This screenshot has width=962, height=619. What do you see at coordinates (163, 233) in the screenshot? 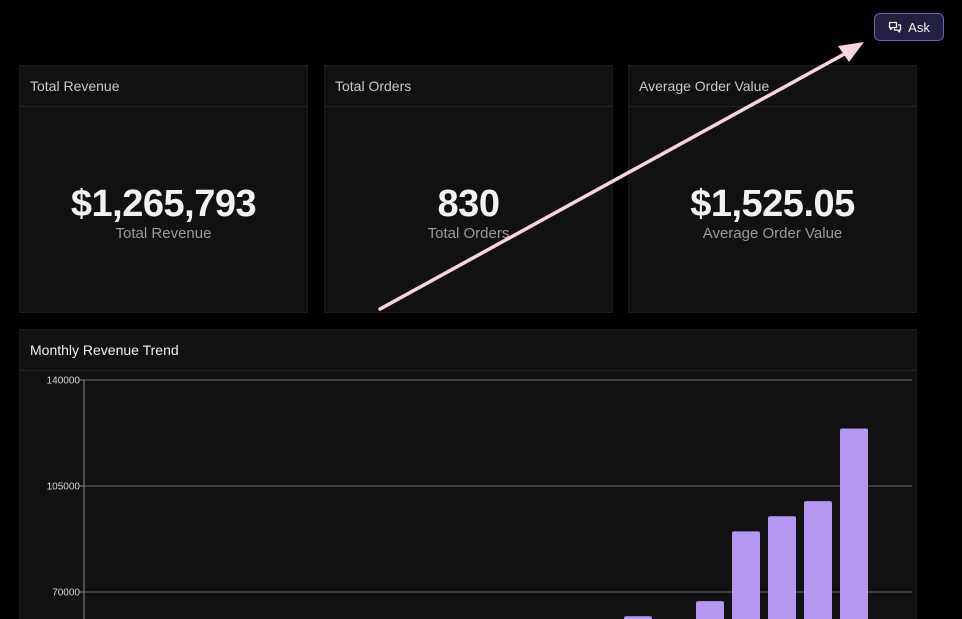
I see `kpi-label: Total Revenue` at bounding box center [163, 233].